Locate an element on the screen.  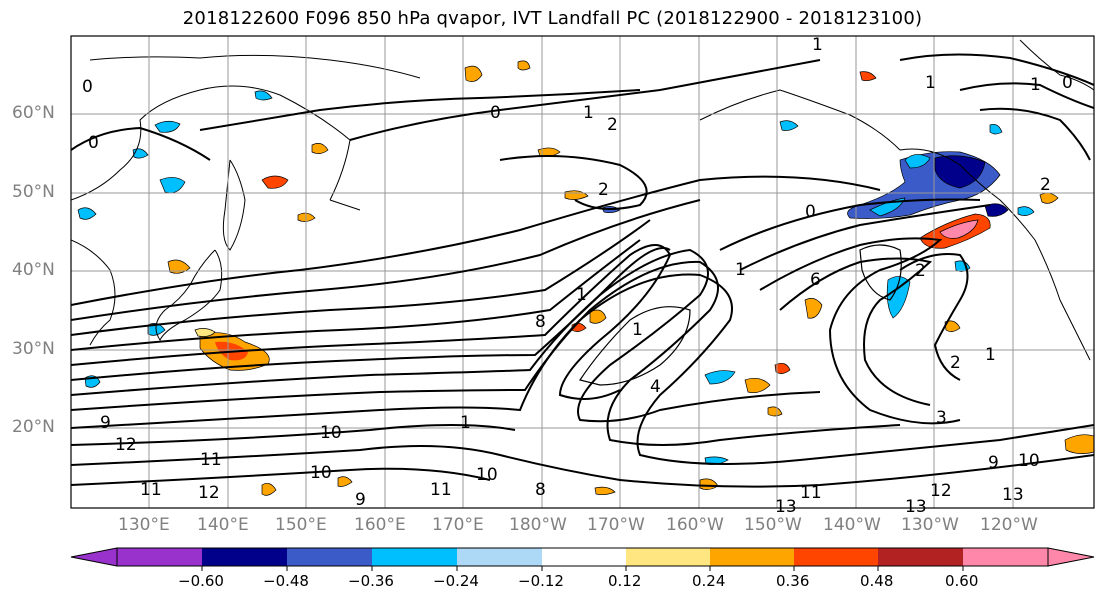
colorbar-tick-label: 0.36 is located at coordinates (793, 581).